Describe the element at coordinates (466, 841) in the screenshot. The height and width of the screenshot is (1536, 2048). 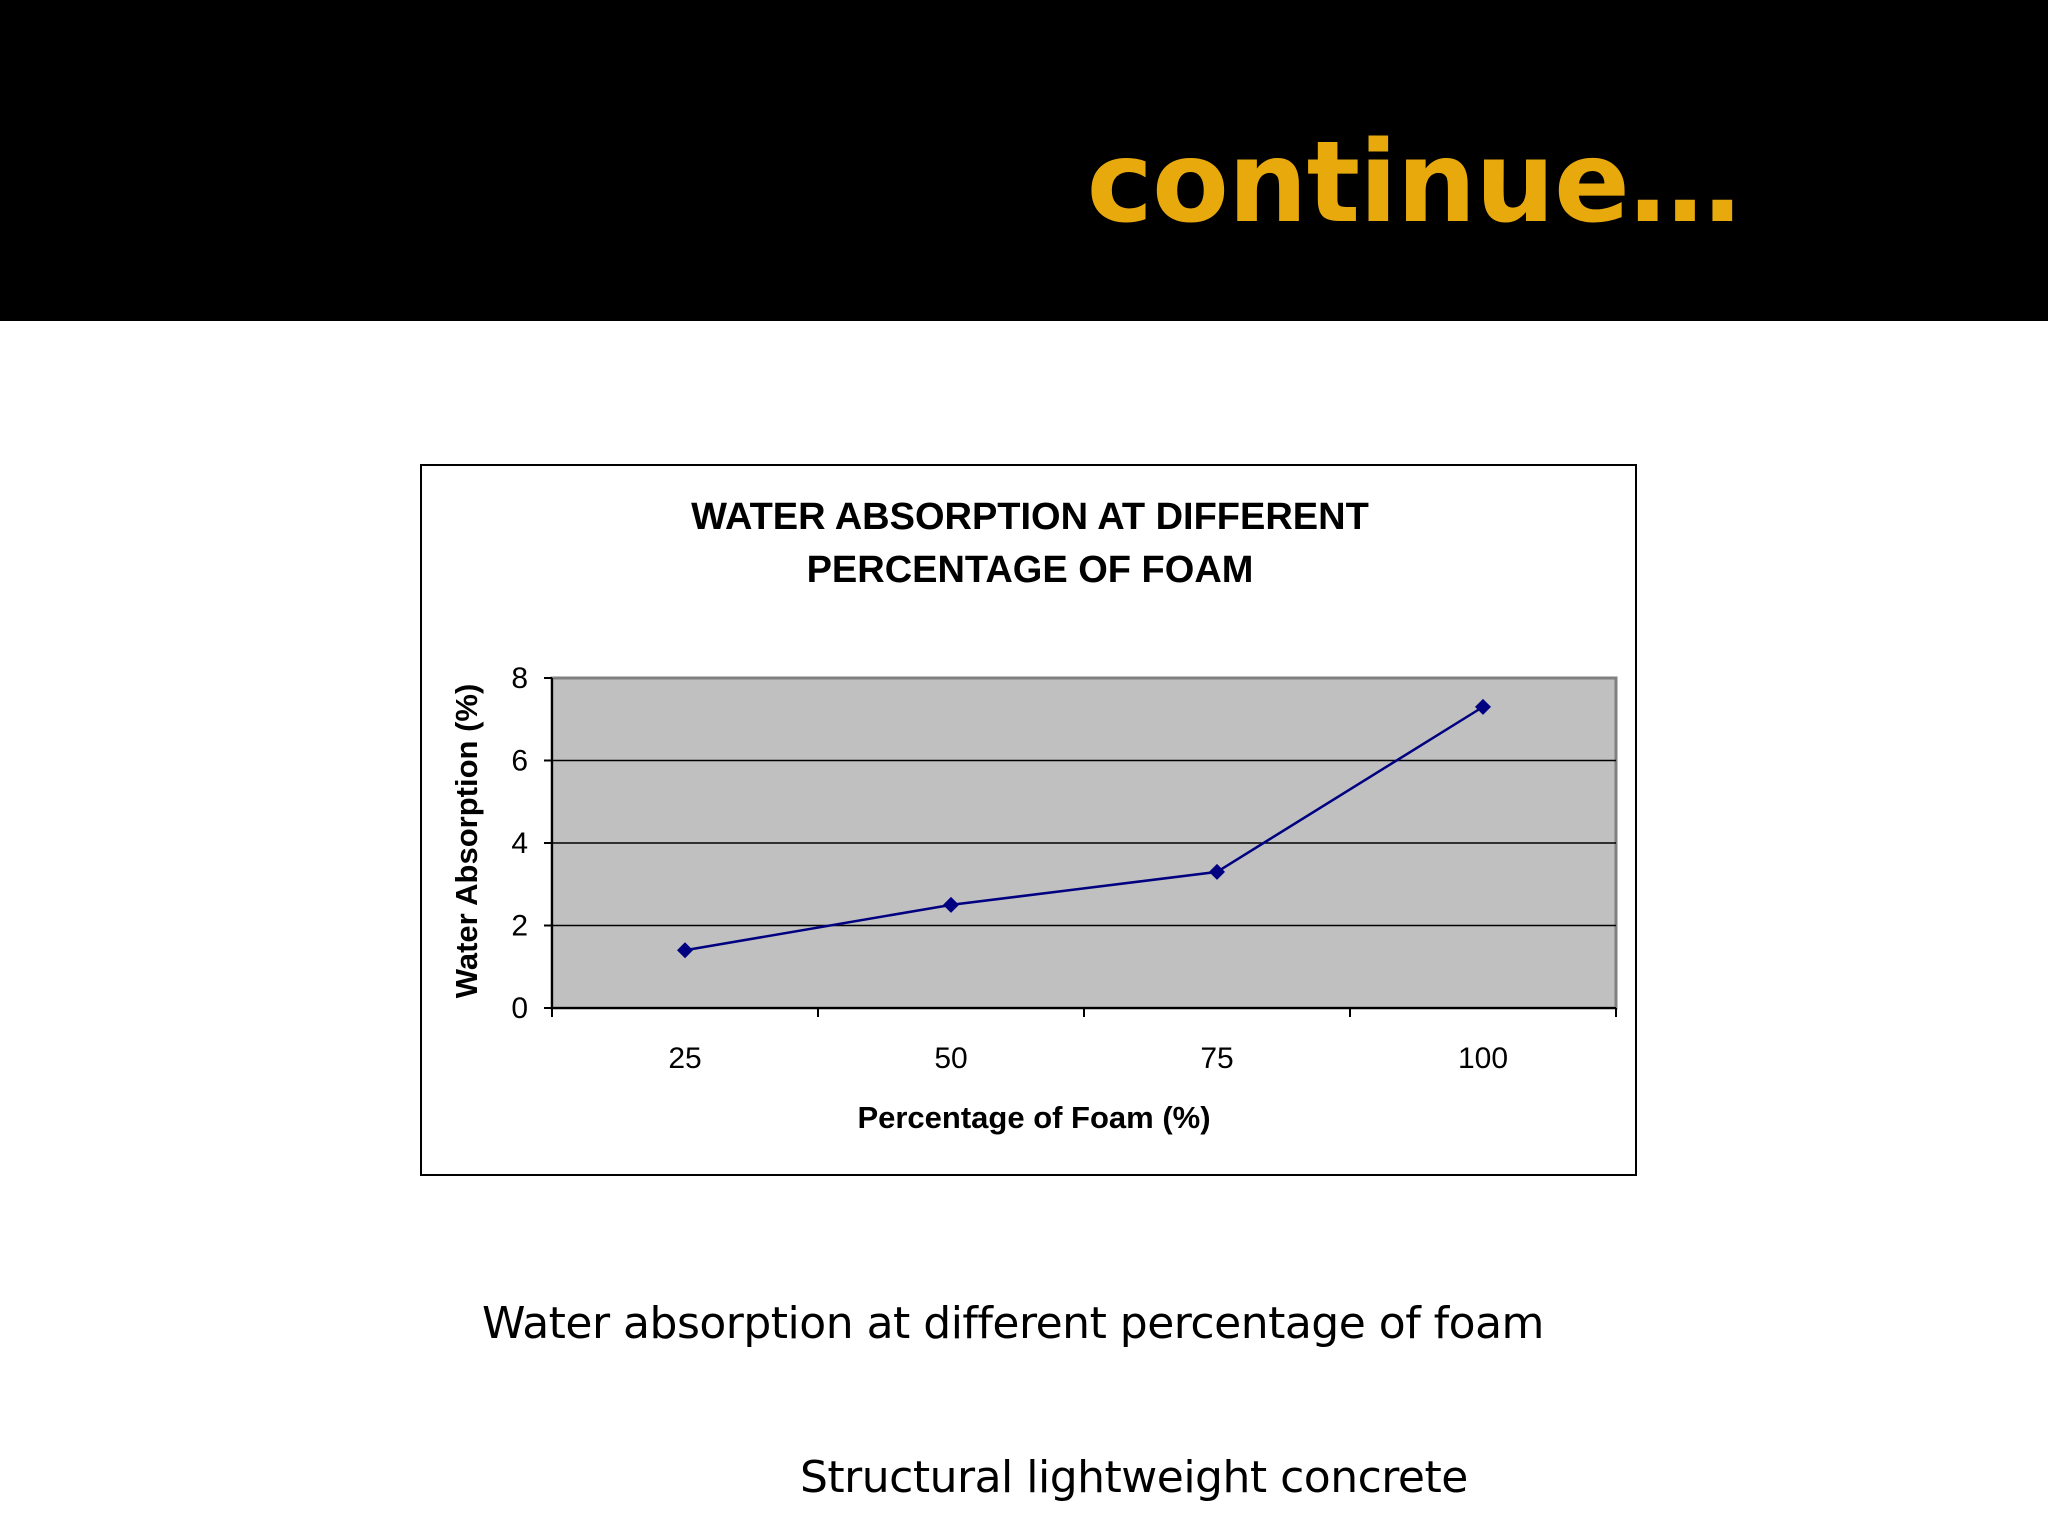
I see `y-axis-label: Water Absorption (%)` at that location.